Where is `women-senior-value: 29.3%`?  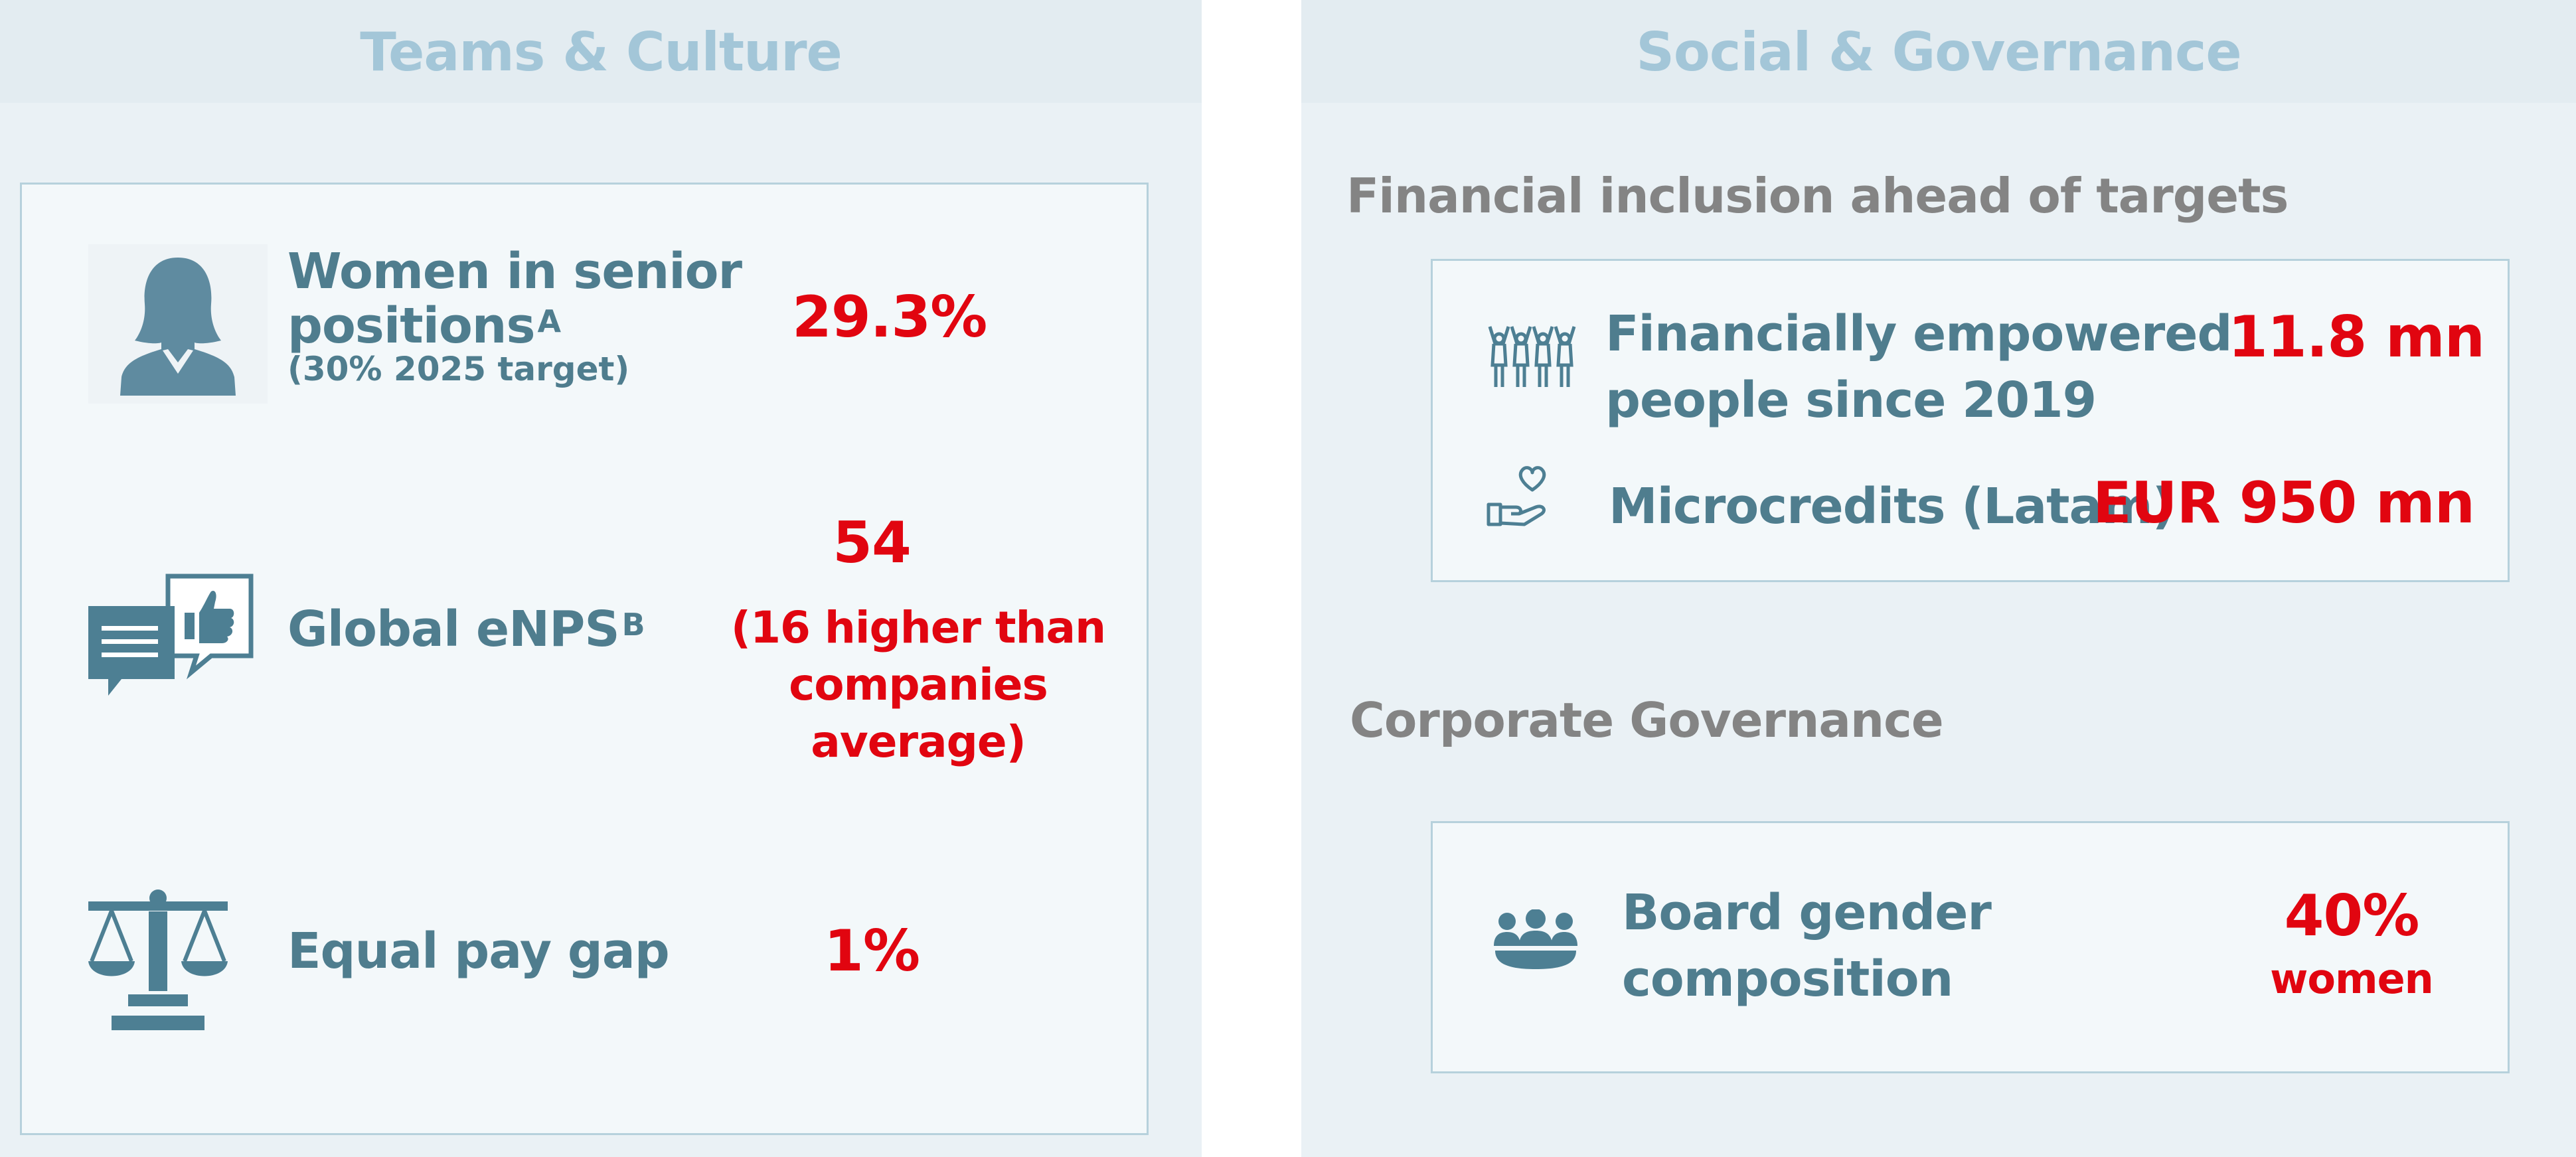 women-senior-value: 29.3% is located at coordinates (889, 317).